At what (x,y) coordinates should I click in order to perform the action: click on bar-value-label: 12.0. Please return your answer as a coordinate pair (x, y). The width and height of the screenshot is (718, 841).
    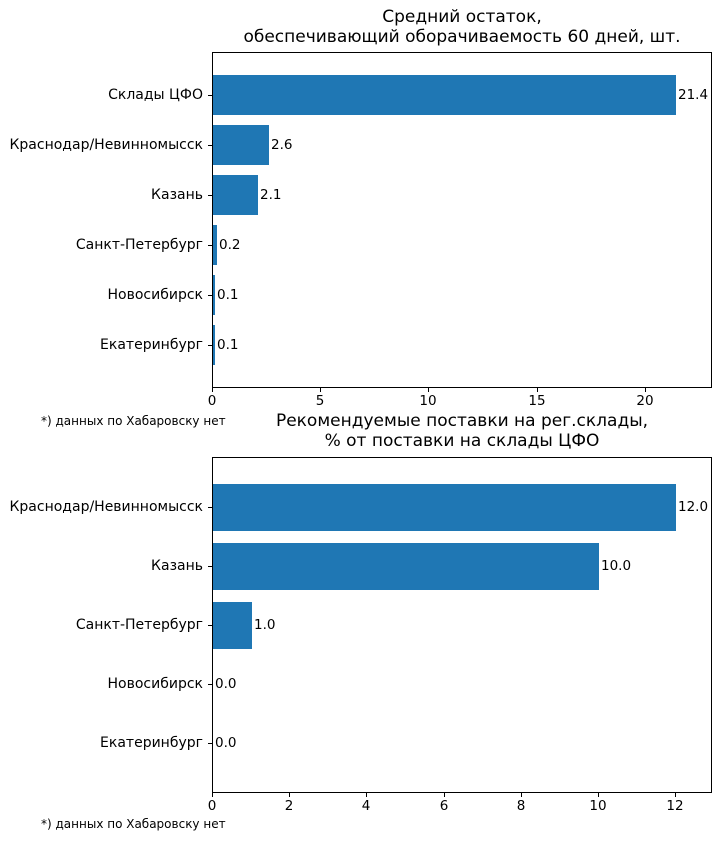
    Looking at the image, I should click on (693, 507).